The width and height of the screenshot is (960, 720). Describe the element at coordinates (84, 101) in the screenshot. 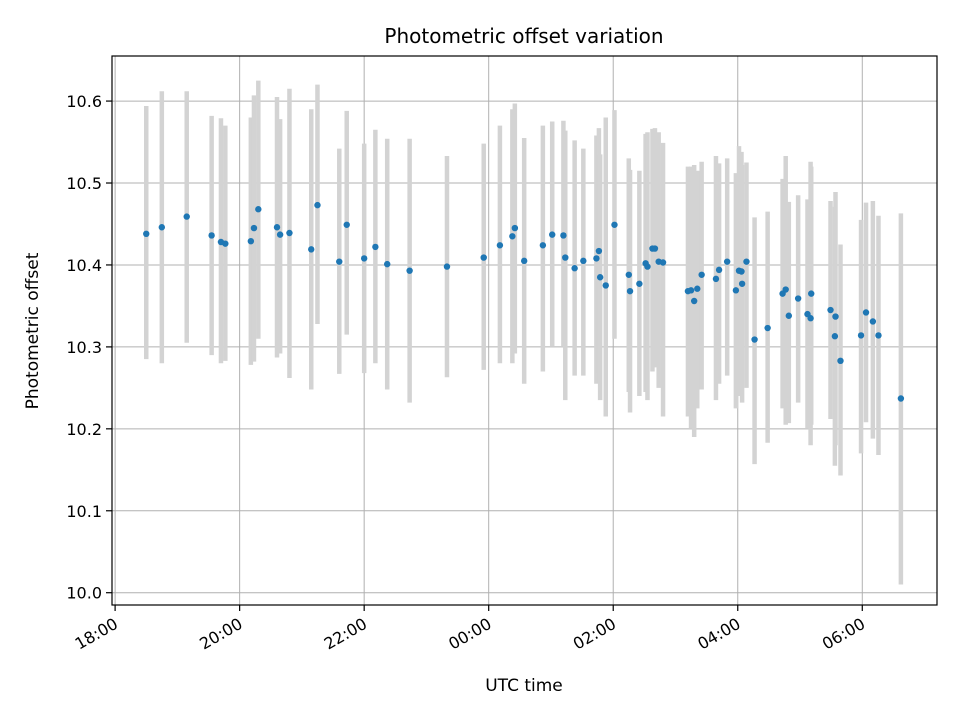

I see `y-tick-label: 10.6` at that location.